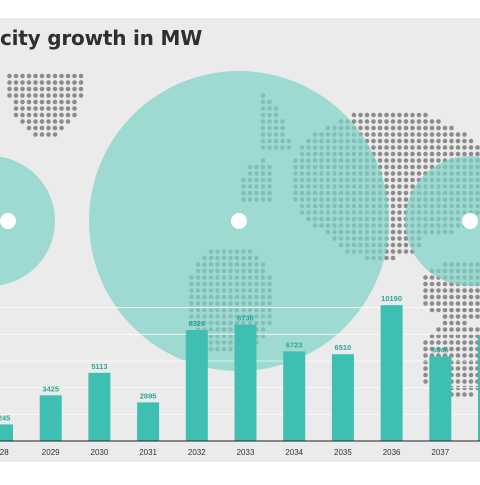 The image size is (480, 485). I want to click on bar-value-label: 2895, so click(148, 395).